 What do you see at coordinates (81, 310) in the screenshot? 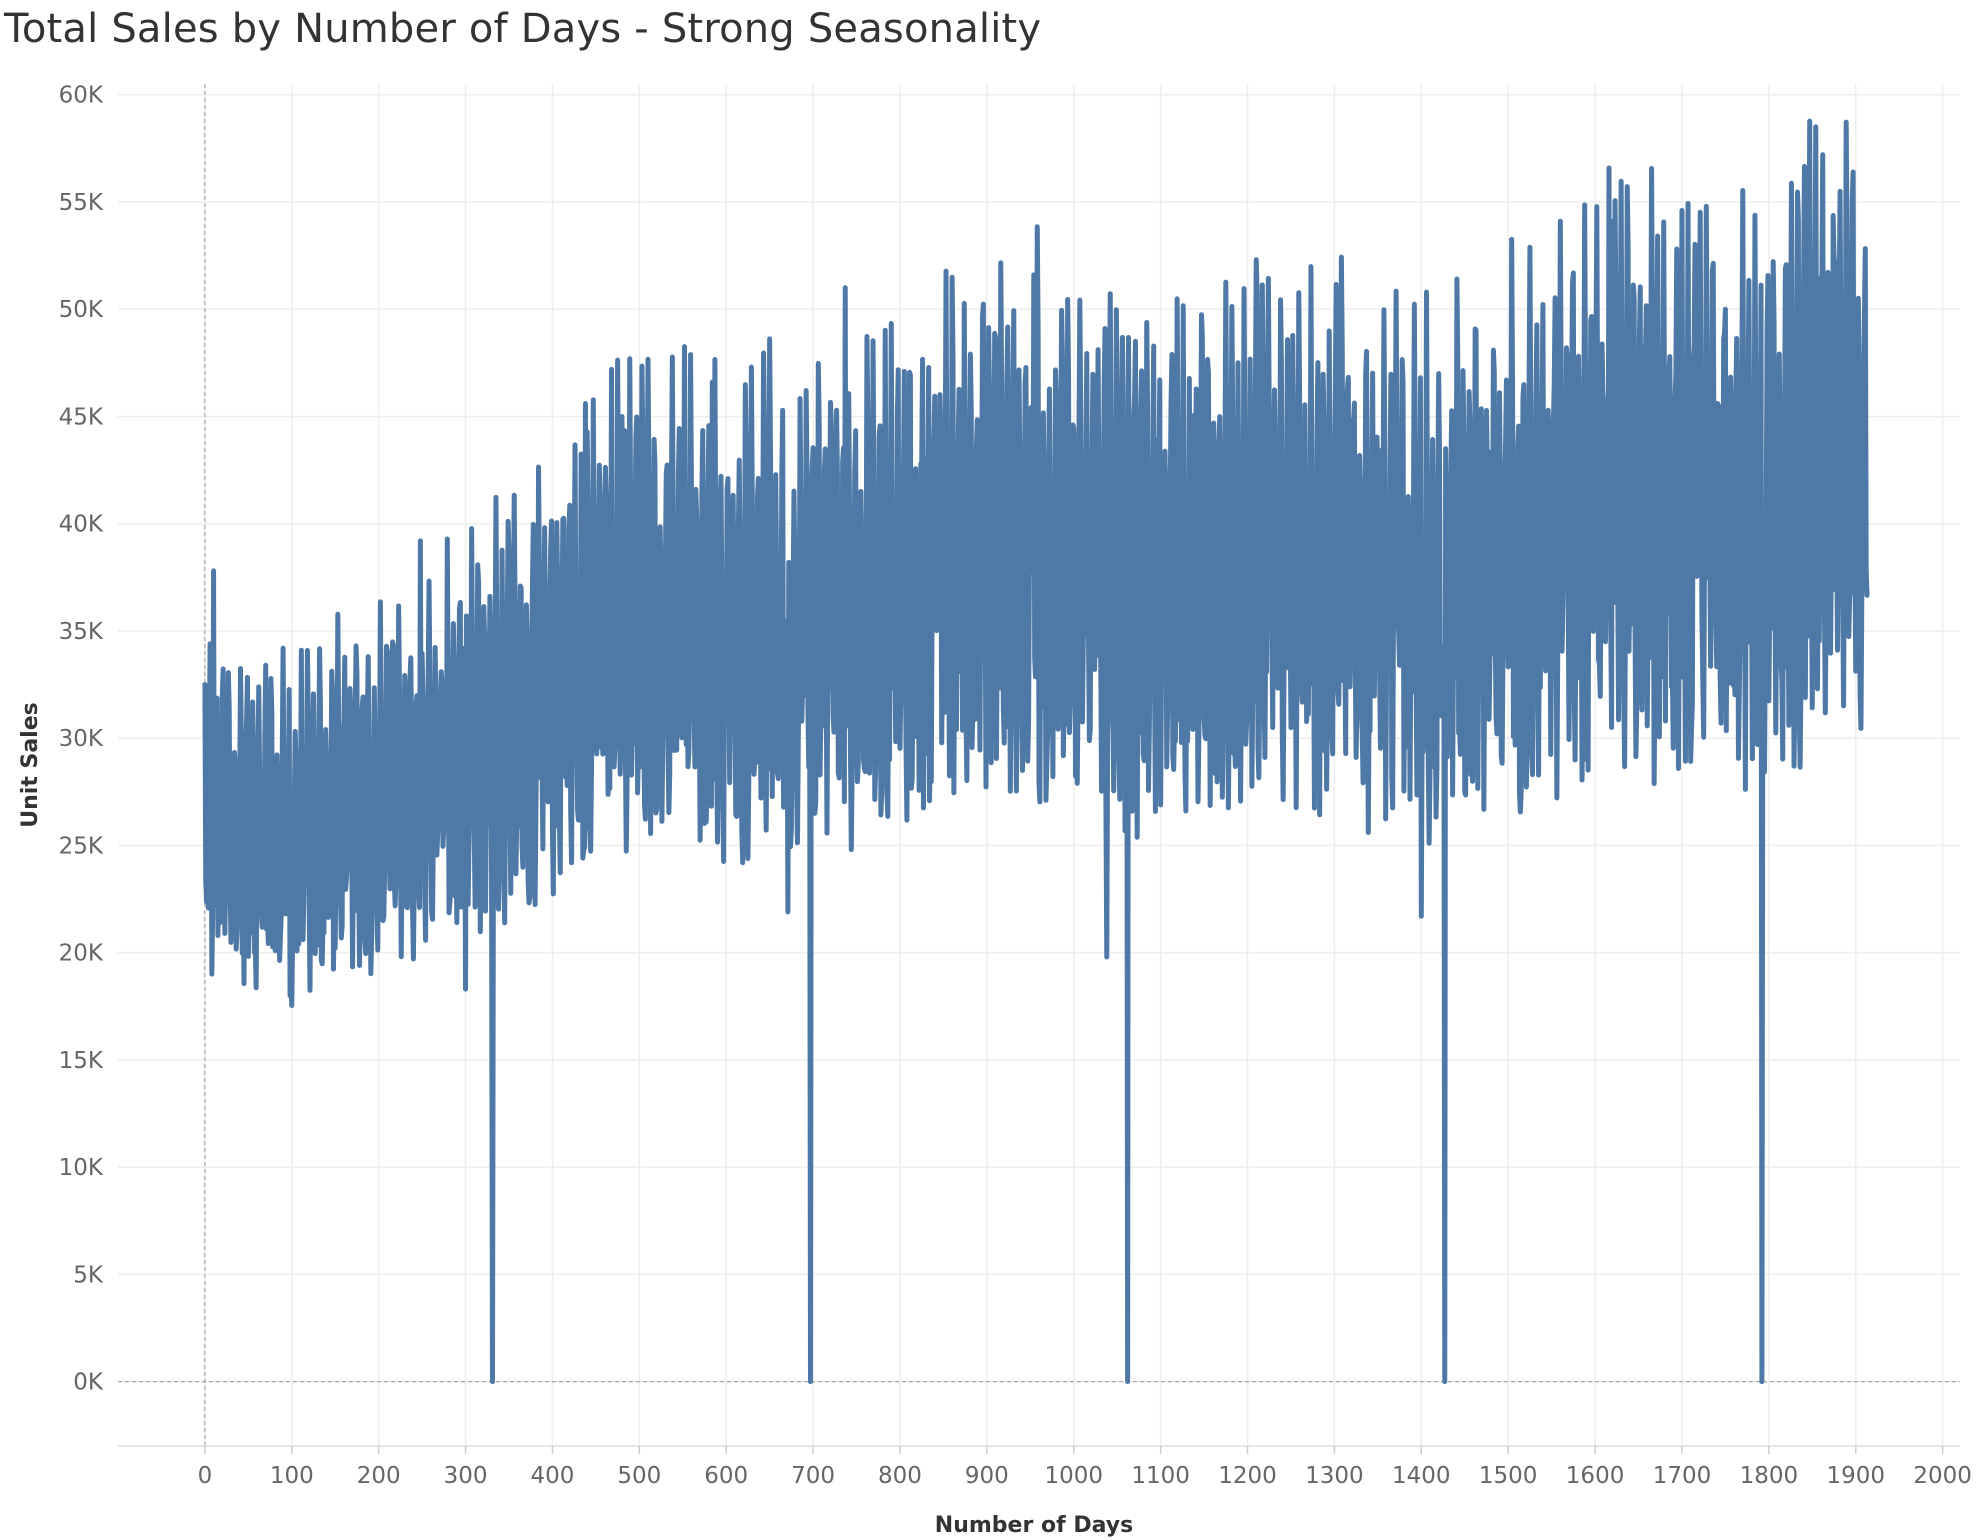
I see `y-tick-label: 50K` at bounding box center [81, 310].